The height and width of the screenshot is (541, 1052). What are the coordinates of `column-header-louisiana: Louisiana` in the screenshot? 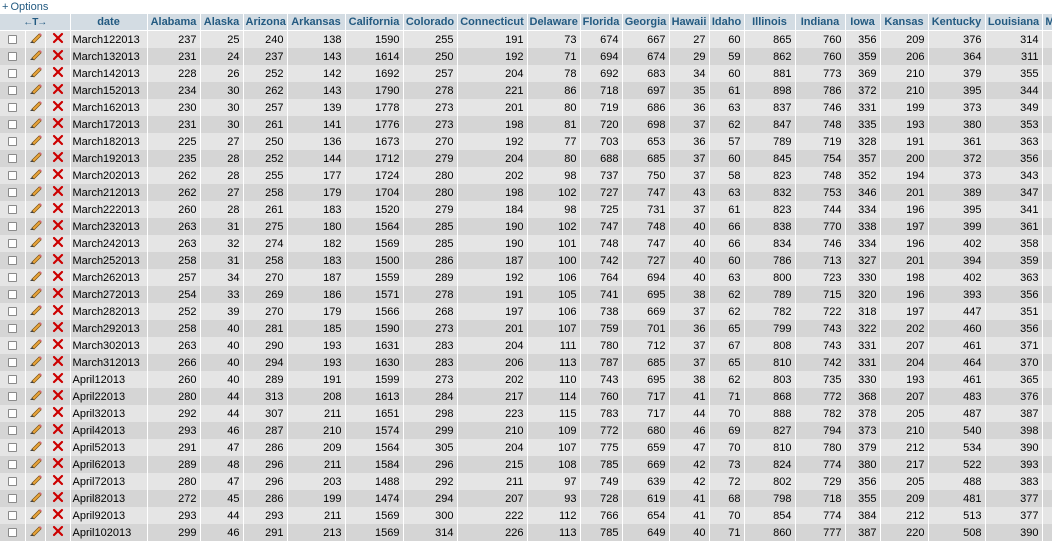 It's located at (1013, 22).